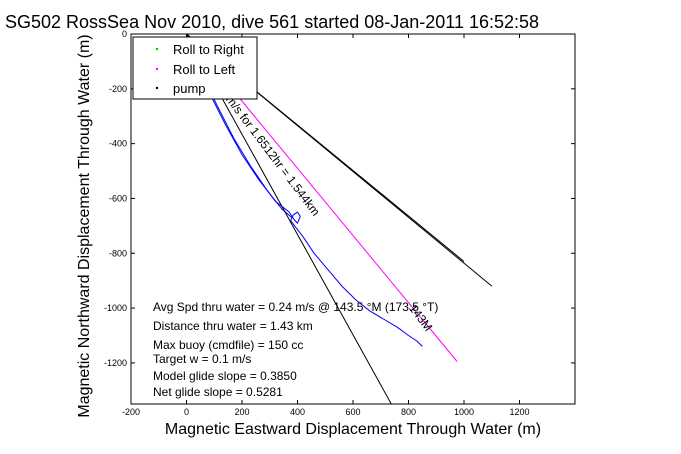  I want to click on x-tick-label: 0, so click(186, 412).